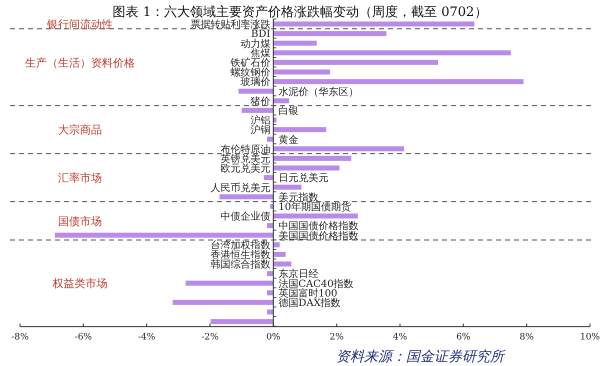  I want to click on x-tick-label: 6%, so click(463, 337).